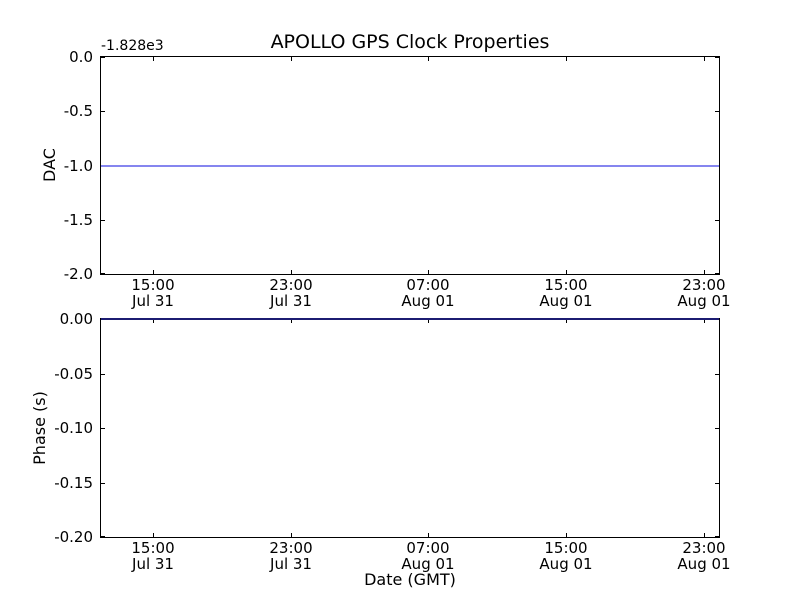  What do you see at coordinates (76, 319) in the screenshot?
I see `y-tick-label: 0.00` at bounding box center [76, 319].